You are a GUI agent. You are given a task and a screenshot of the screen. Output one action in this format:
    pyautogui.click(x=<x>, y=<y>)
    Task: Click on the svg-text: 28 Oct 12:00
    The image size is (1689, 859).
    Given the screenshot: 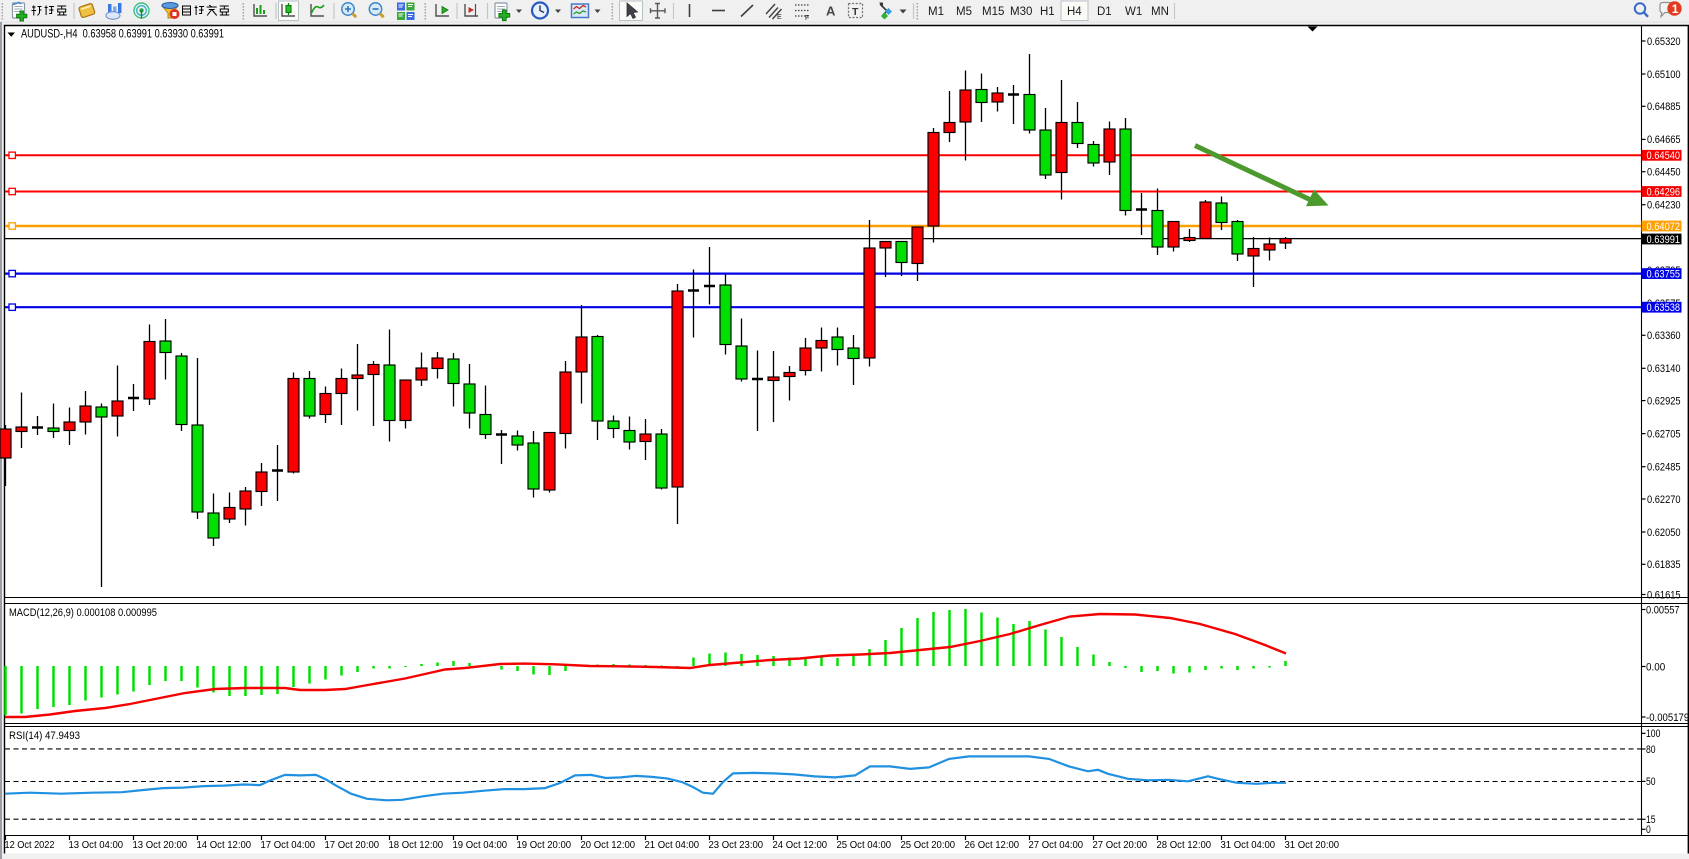 What is the action you would take?
    pyautogui.click(x=1184, y=845)
    